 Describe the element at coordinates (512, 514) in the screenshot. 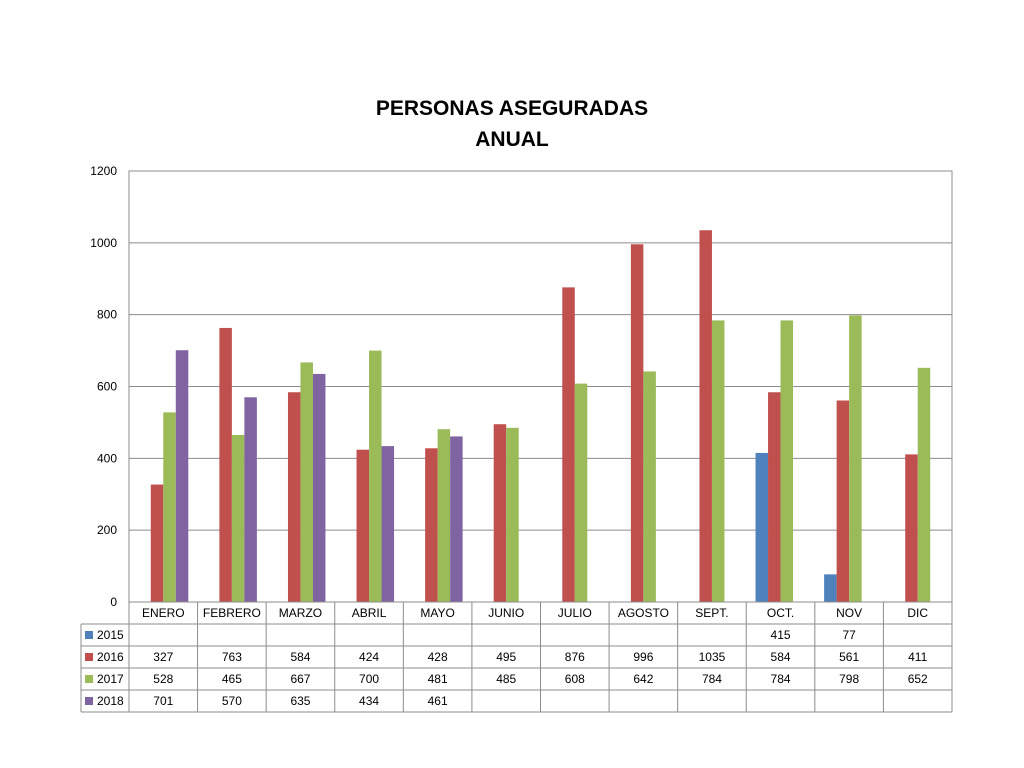

I see `bar-2017-JUNIO` at that location.